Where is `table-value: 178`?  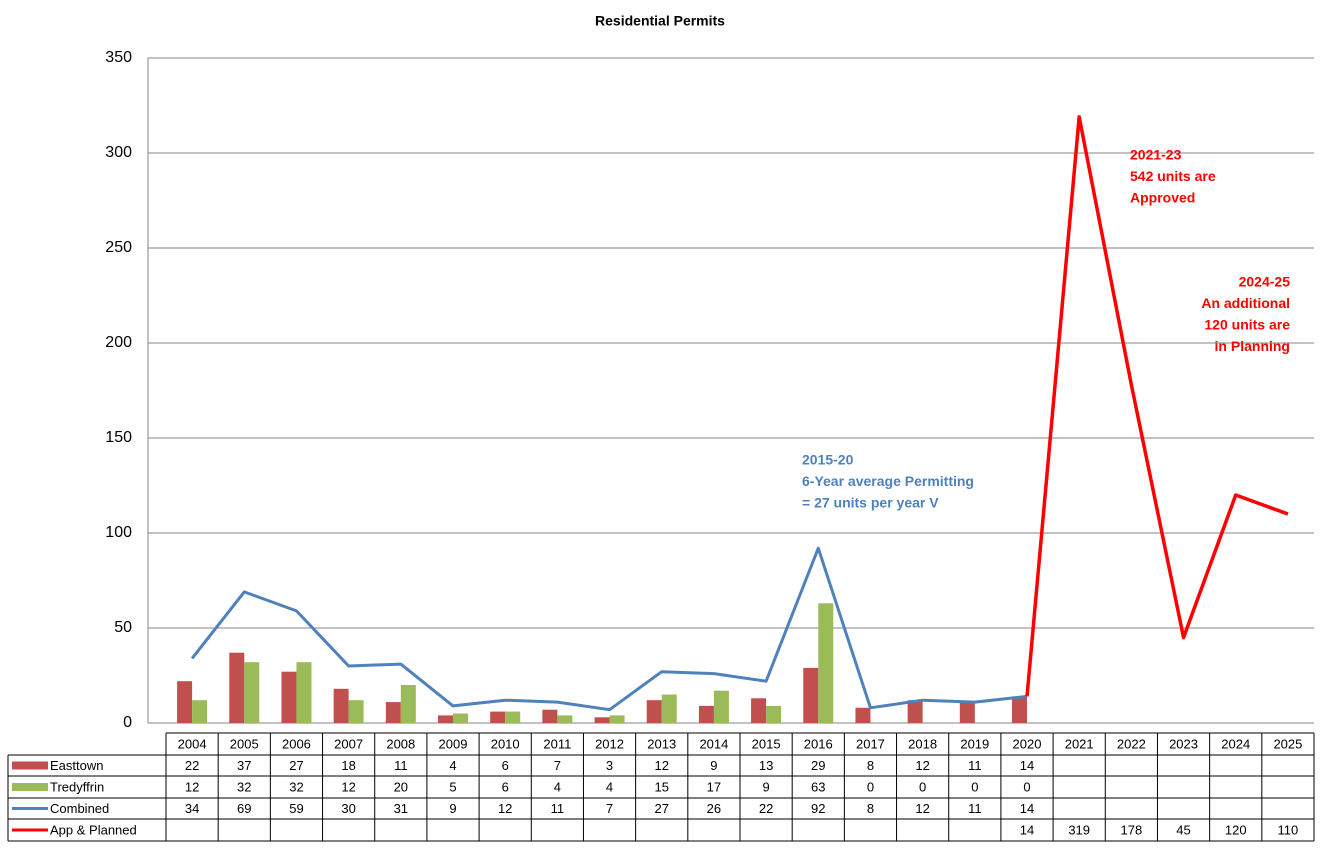
table-value: 178 is located at coordinates (1132, 829).